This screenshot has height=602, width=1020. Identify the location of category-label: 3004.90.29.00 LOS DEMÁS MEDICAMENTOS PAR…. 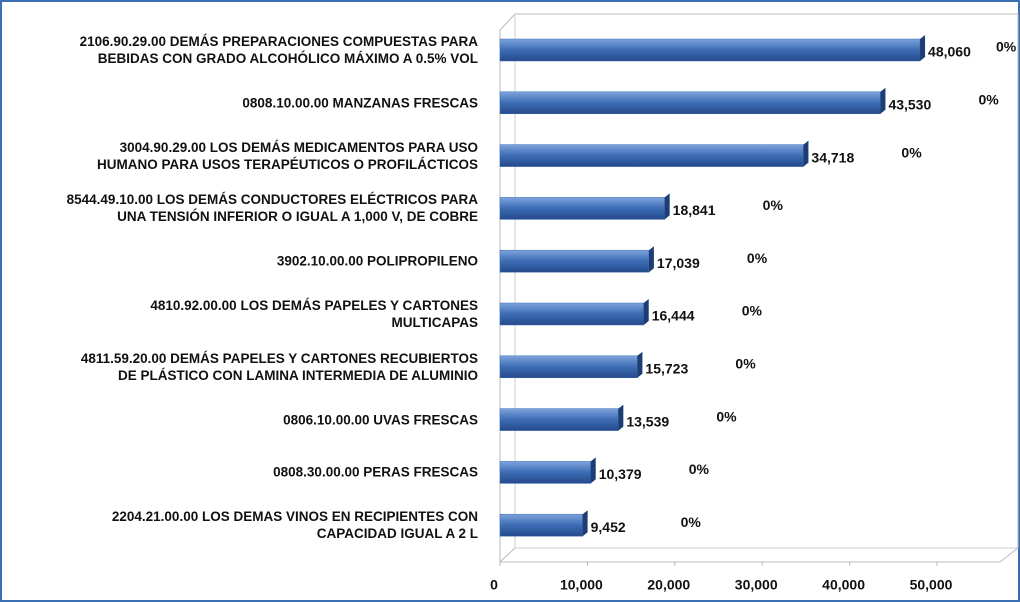
(287, 155).